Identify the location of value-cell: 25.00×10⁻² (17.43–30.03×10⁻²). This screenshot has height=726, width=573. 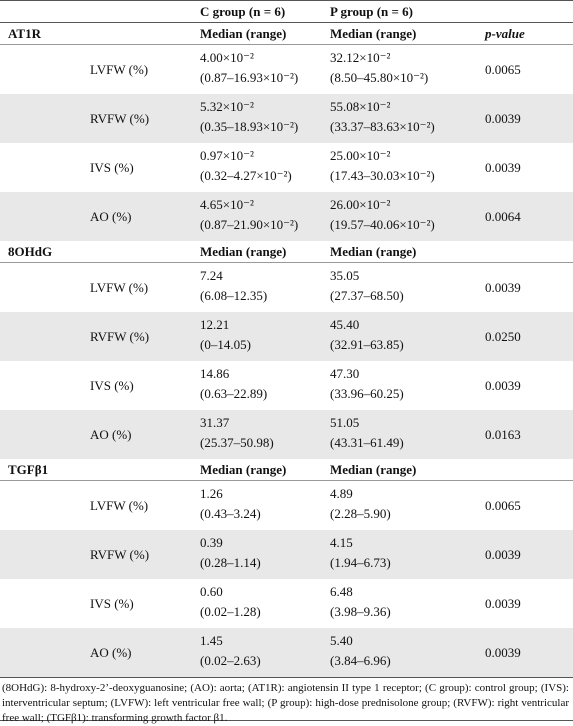
(407, 167).